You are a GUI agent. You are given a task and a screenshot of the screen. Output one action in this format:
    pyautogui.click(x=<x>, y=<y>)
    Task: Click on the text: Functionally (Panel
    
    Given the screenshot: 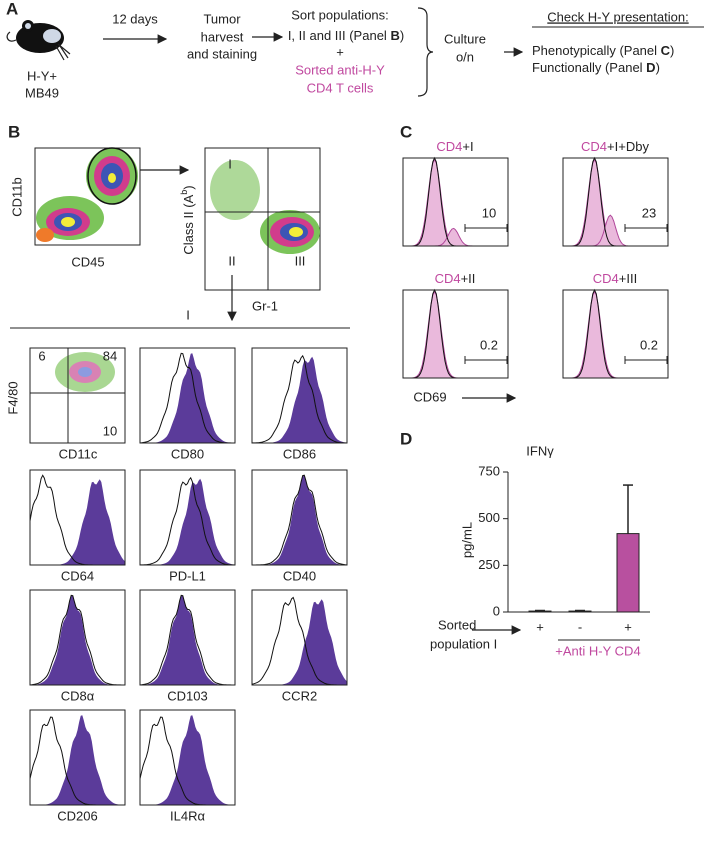 What is the action you would take?
    pyautogui.click(x=589, y=67)
    